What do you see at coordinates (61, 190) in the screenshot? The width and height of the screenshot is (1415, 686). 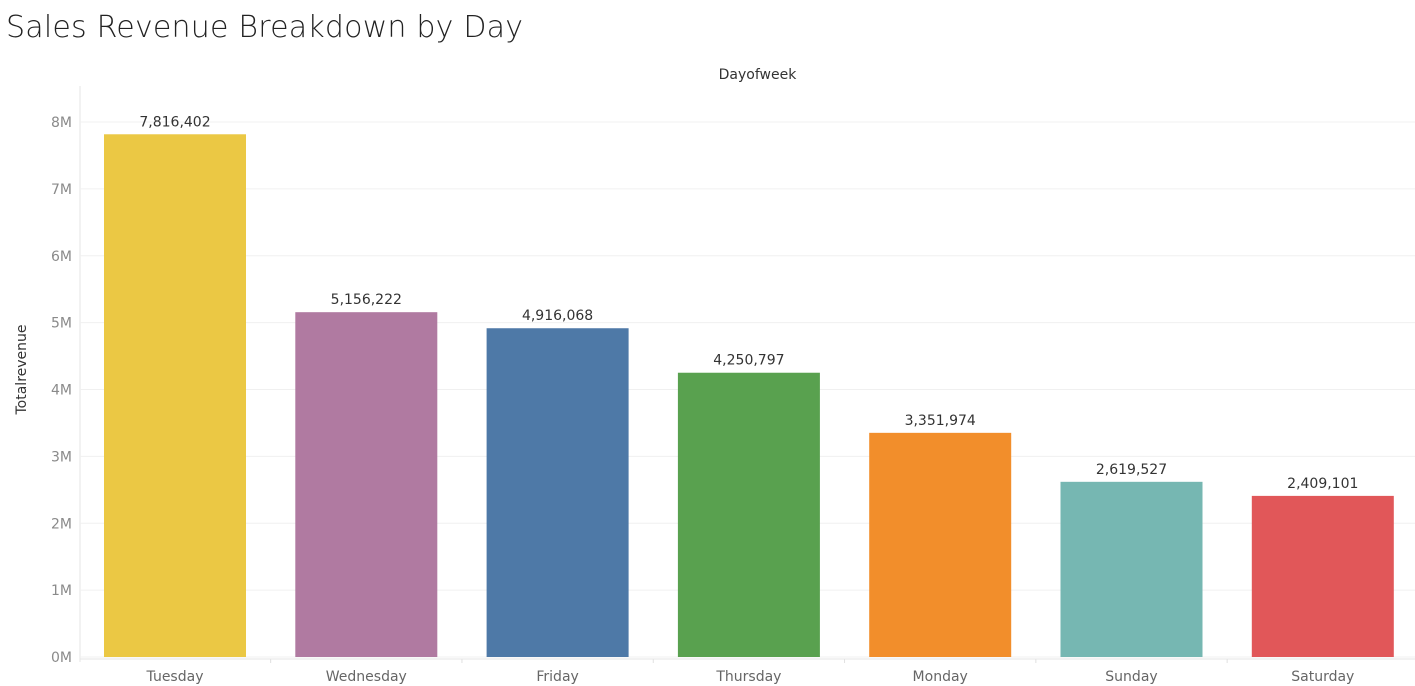 I see `y-tick-label: 7M` at bounding box center [61, 190].